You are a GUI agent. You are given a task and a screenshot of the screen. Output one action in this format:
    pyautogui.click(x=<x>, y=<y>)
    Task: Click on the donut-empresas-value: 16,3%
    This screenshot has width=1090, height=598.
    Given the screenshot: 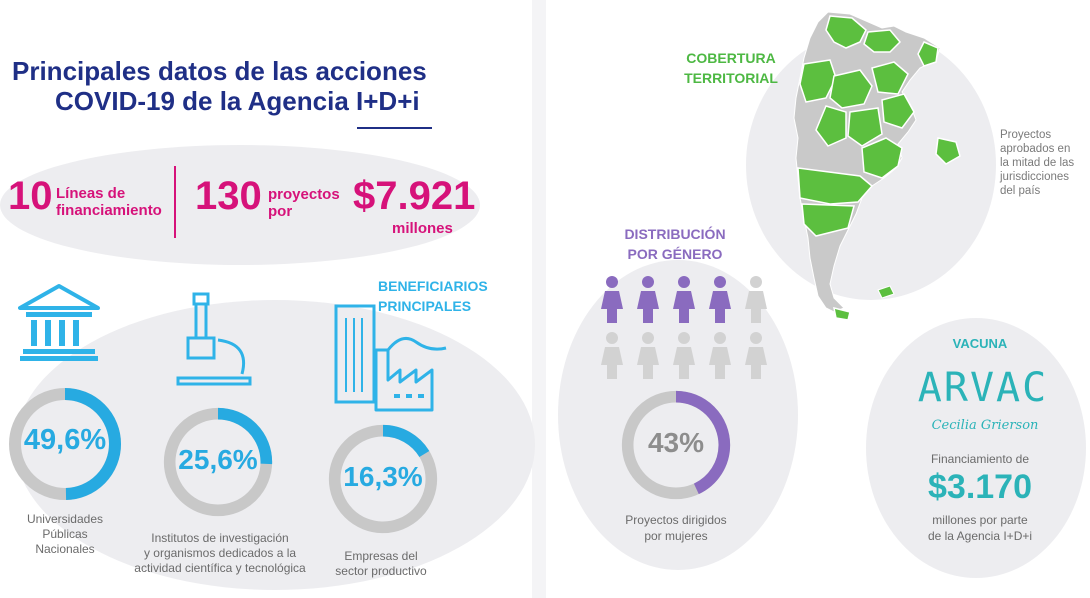 What is the action you would take?
    pyautogui.click(x=383, y=476)
    